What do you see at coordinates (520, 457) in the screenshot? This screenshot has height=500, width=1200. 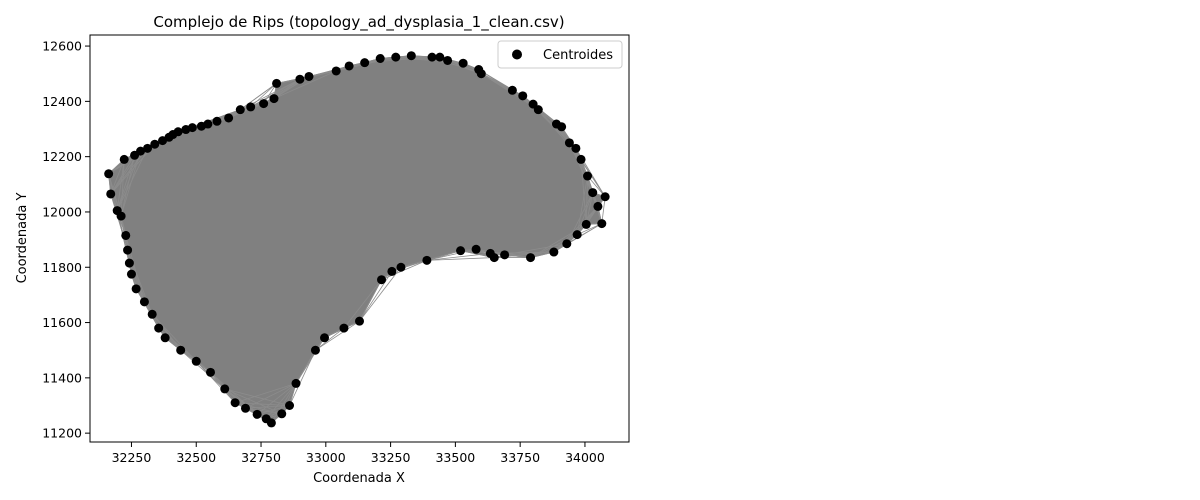 I see `x-tick-label: 33750` at bounding box center [520, 457].